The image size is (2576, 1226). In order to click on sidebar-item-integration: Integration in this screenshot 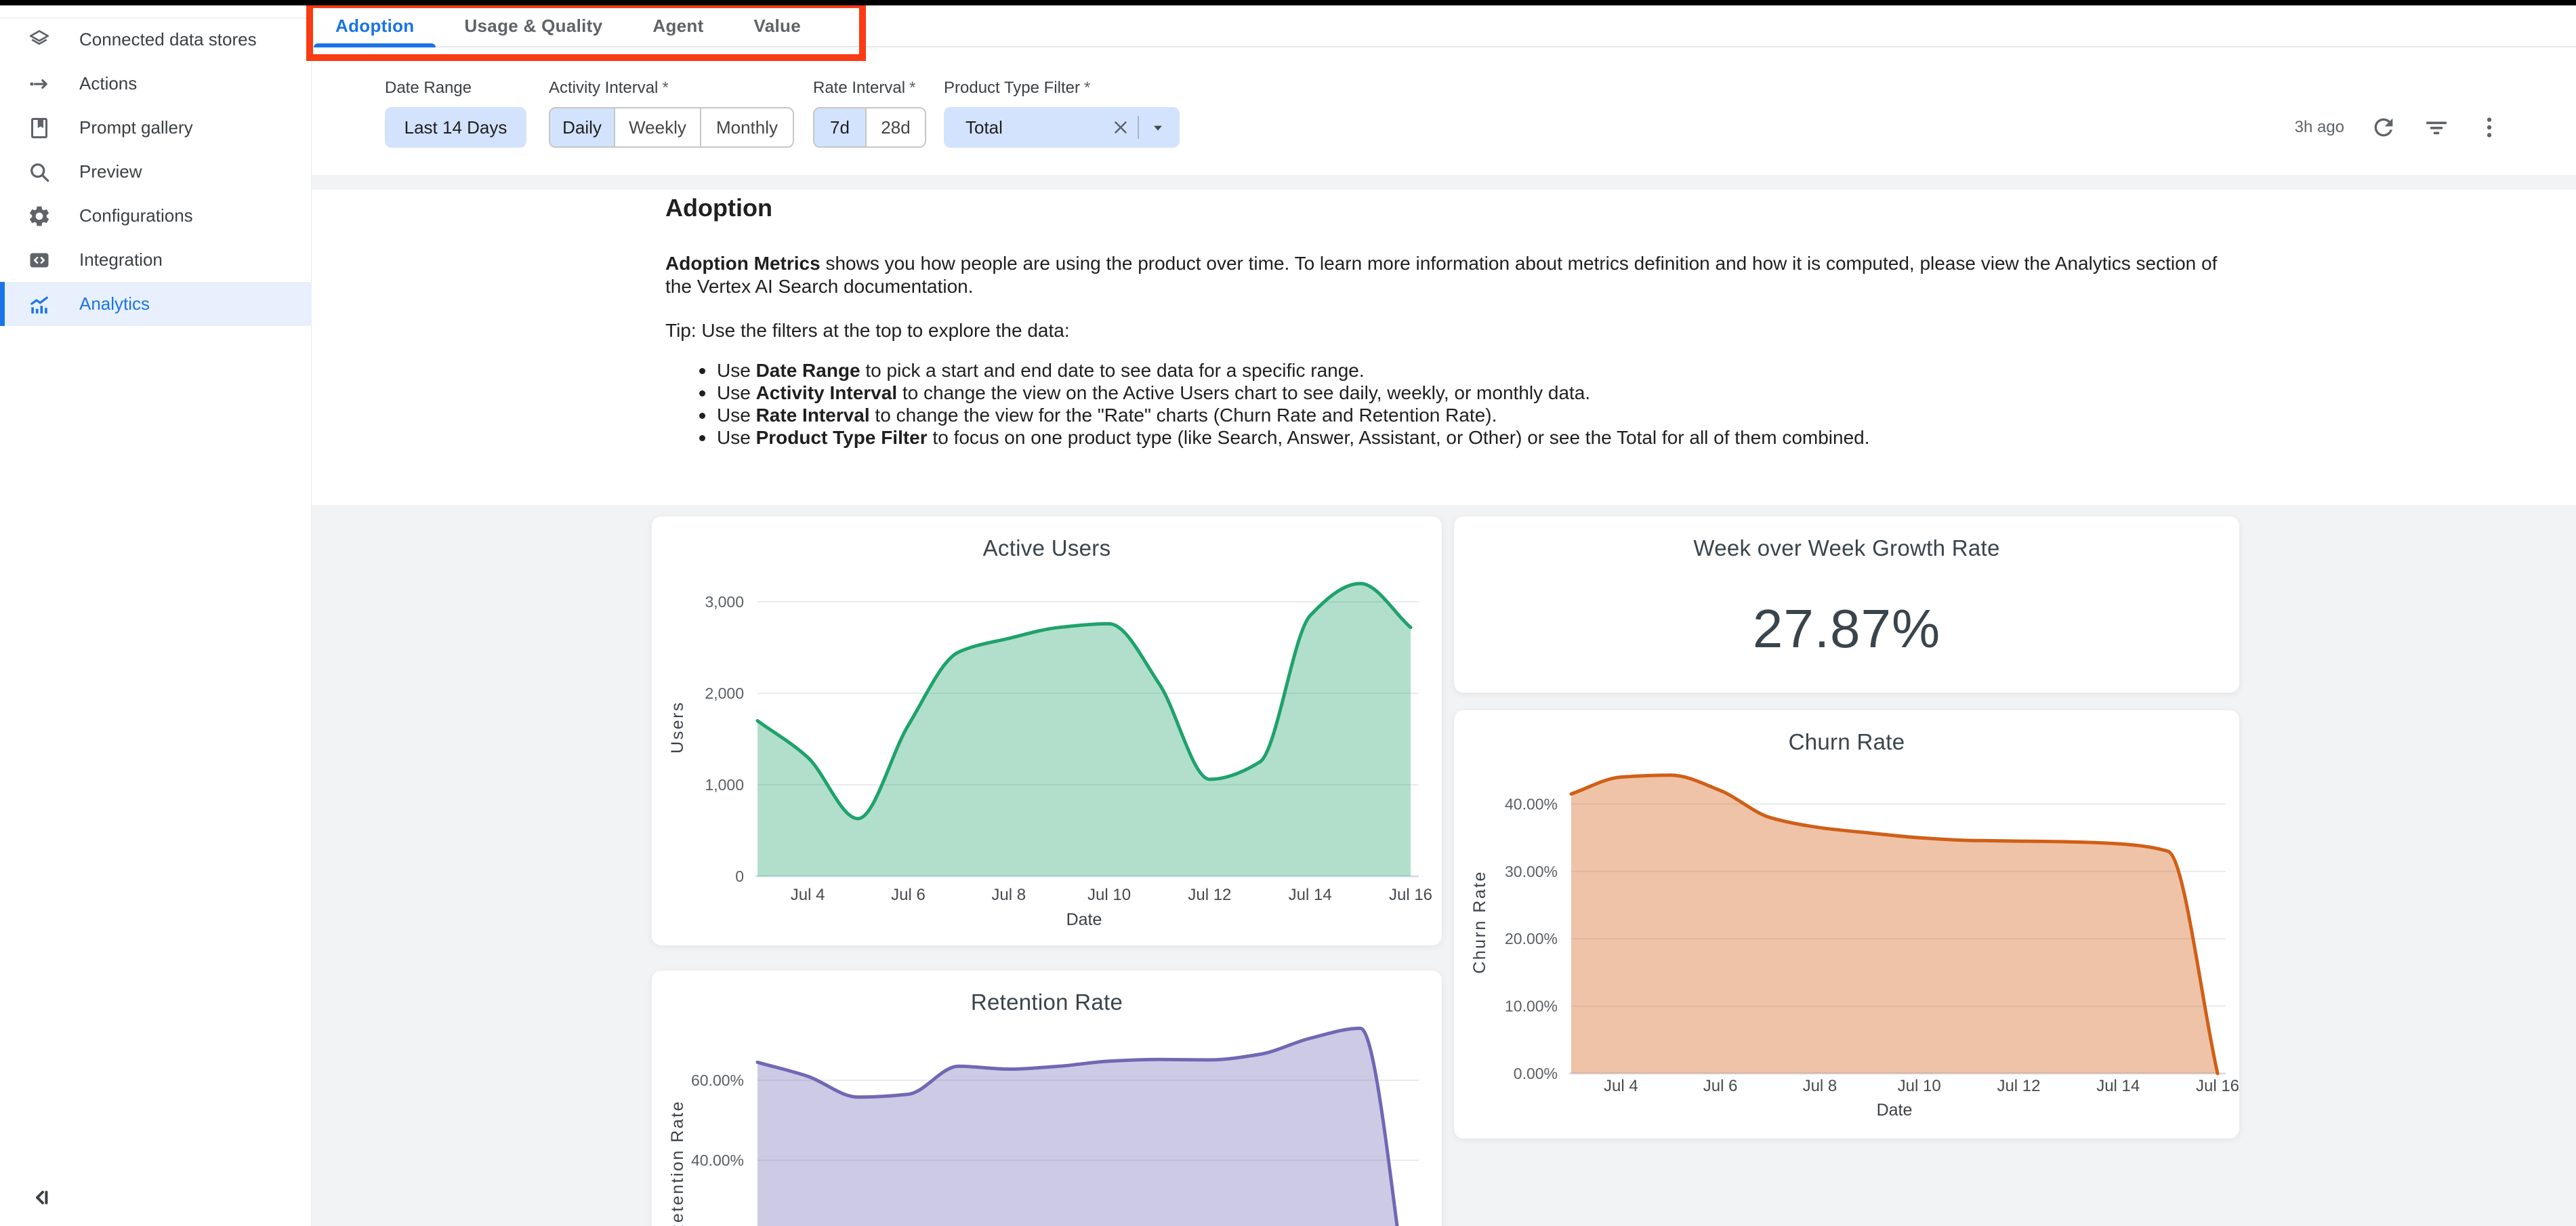, I will do `click(156, 260)`.